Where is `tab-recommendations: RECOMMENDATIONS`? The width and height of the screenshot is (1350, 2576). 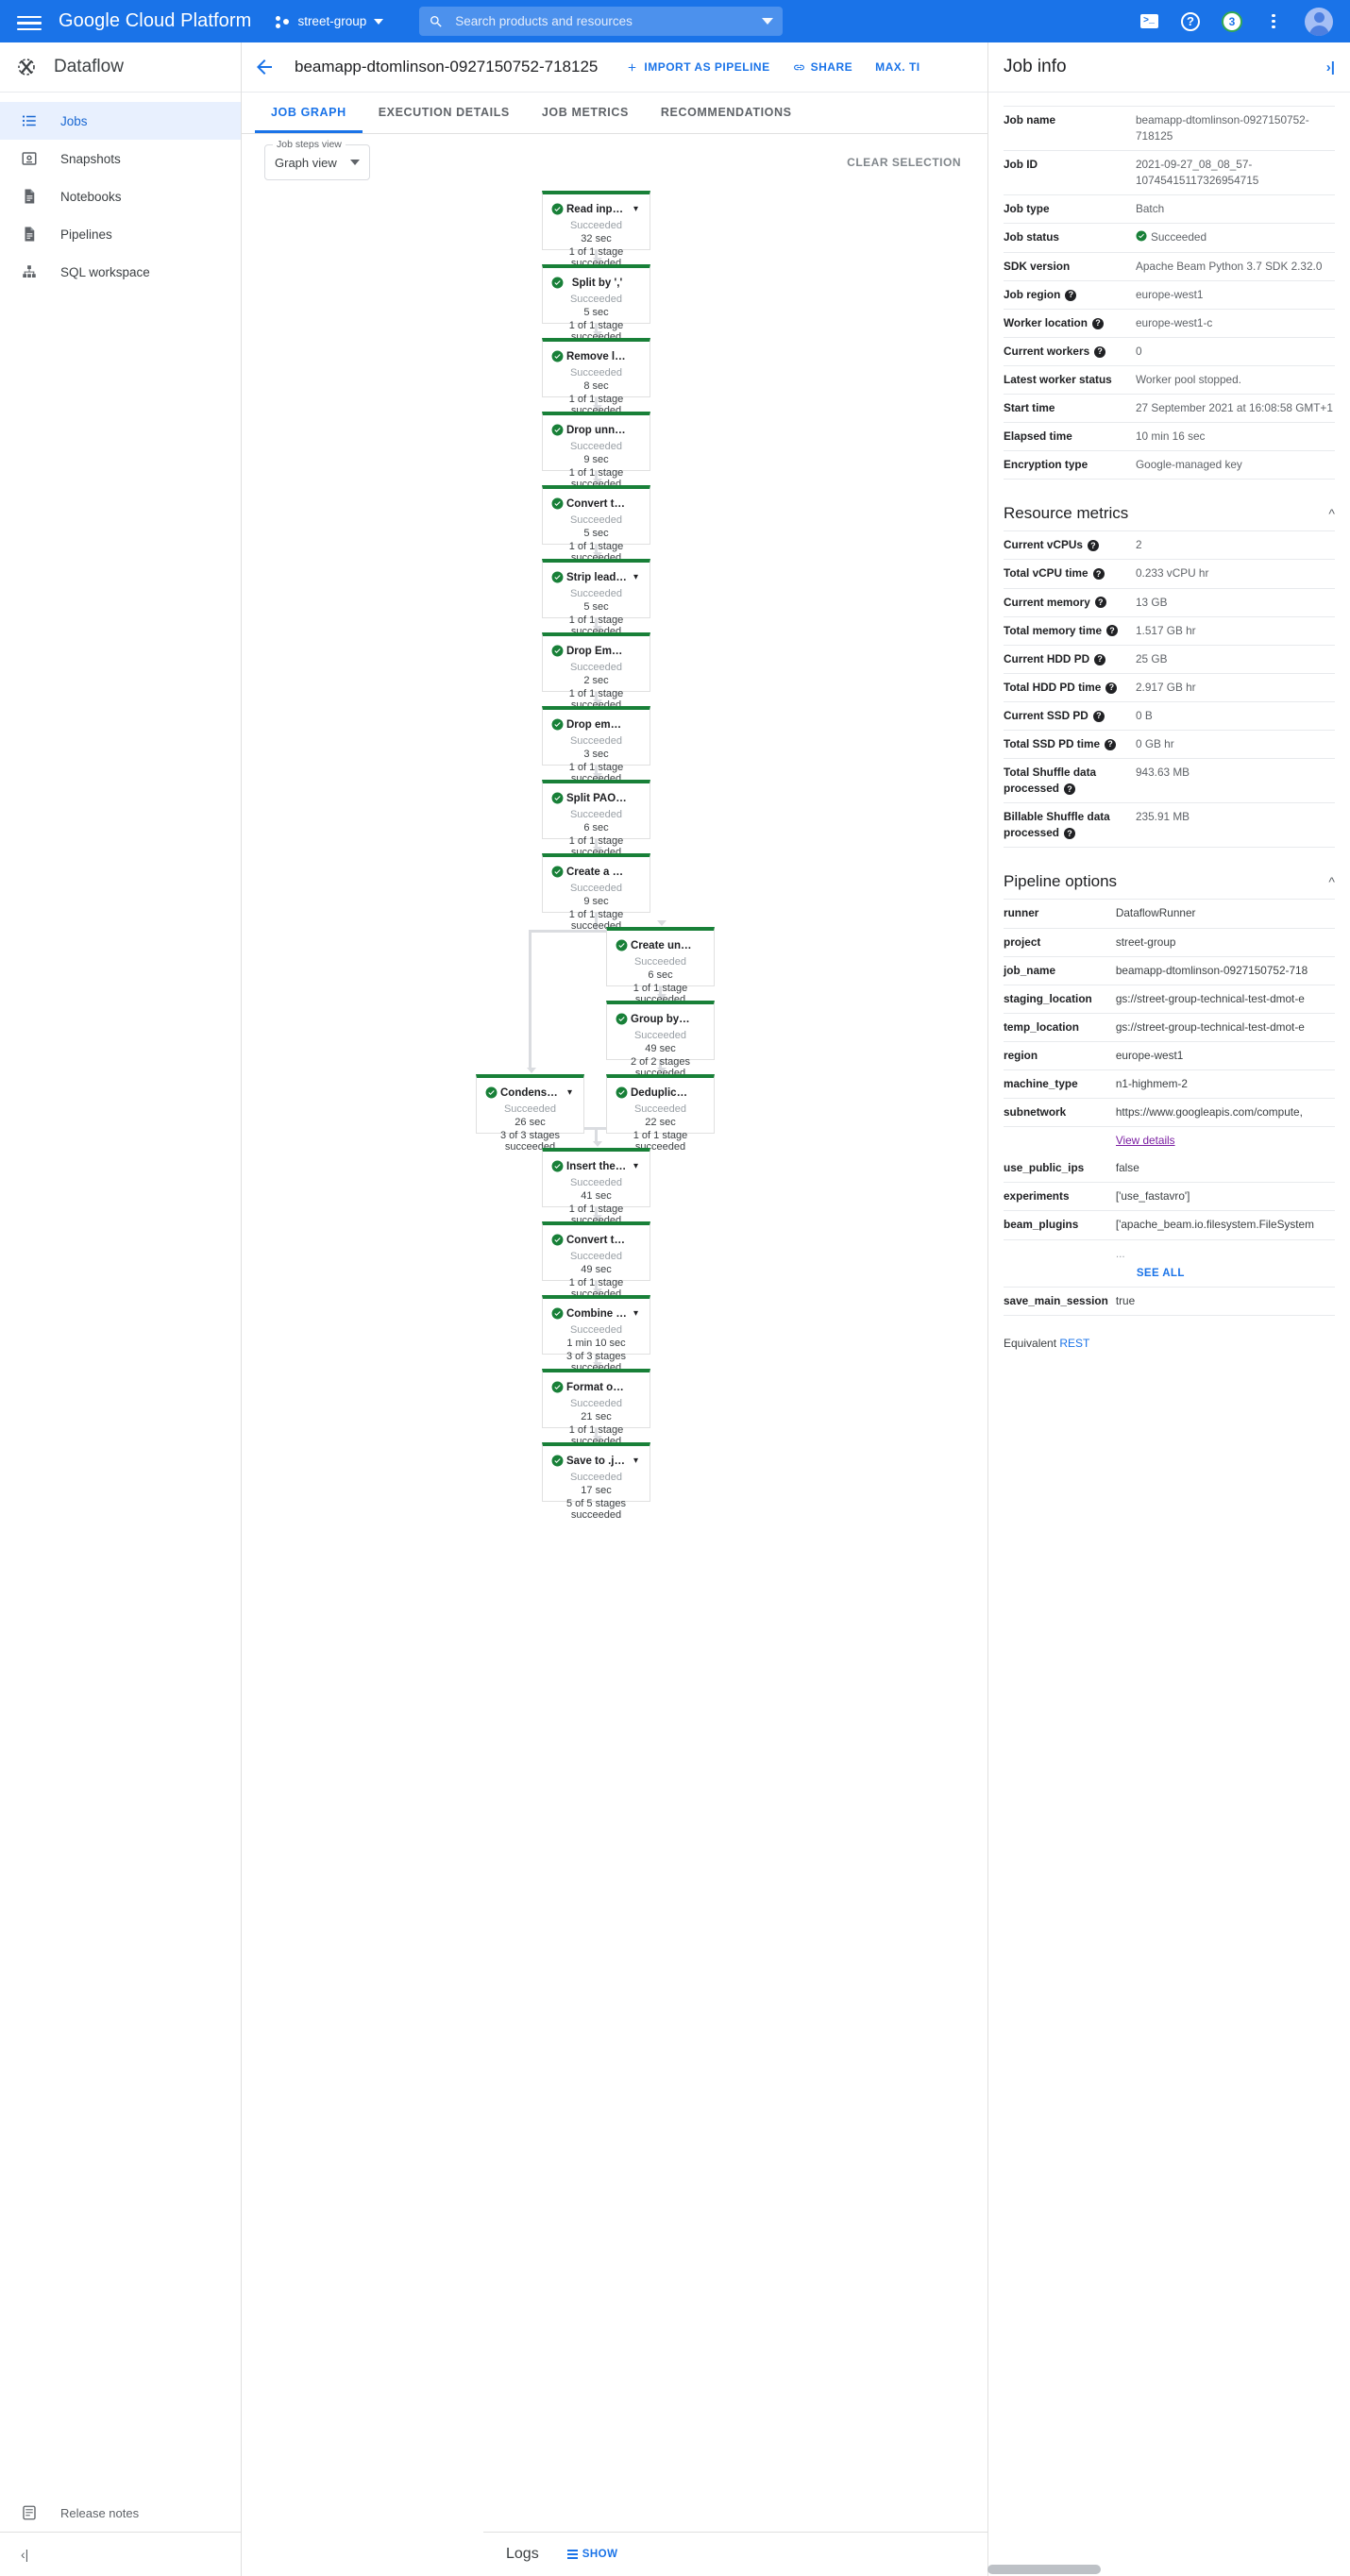 tab-recommendations: RECOMMENDATIONS is located at coordinates (726, 112).